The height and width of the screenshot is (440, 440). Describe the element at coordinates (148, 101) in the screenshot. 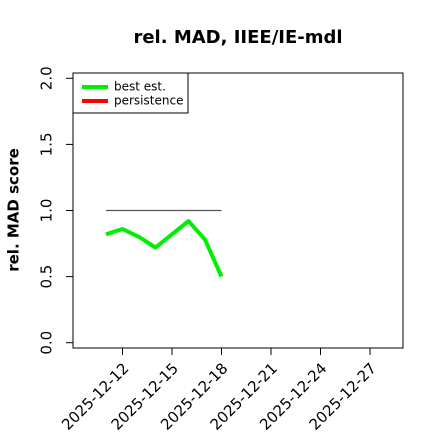

I see `legend-label: persistence` at that location.